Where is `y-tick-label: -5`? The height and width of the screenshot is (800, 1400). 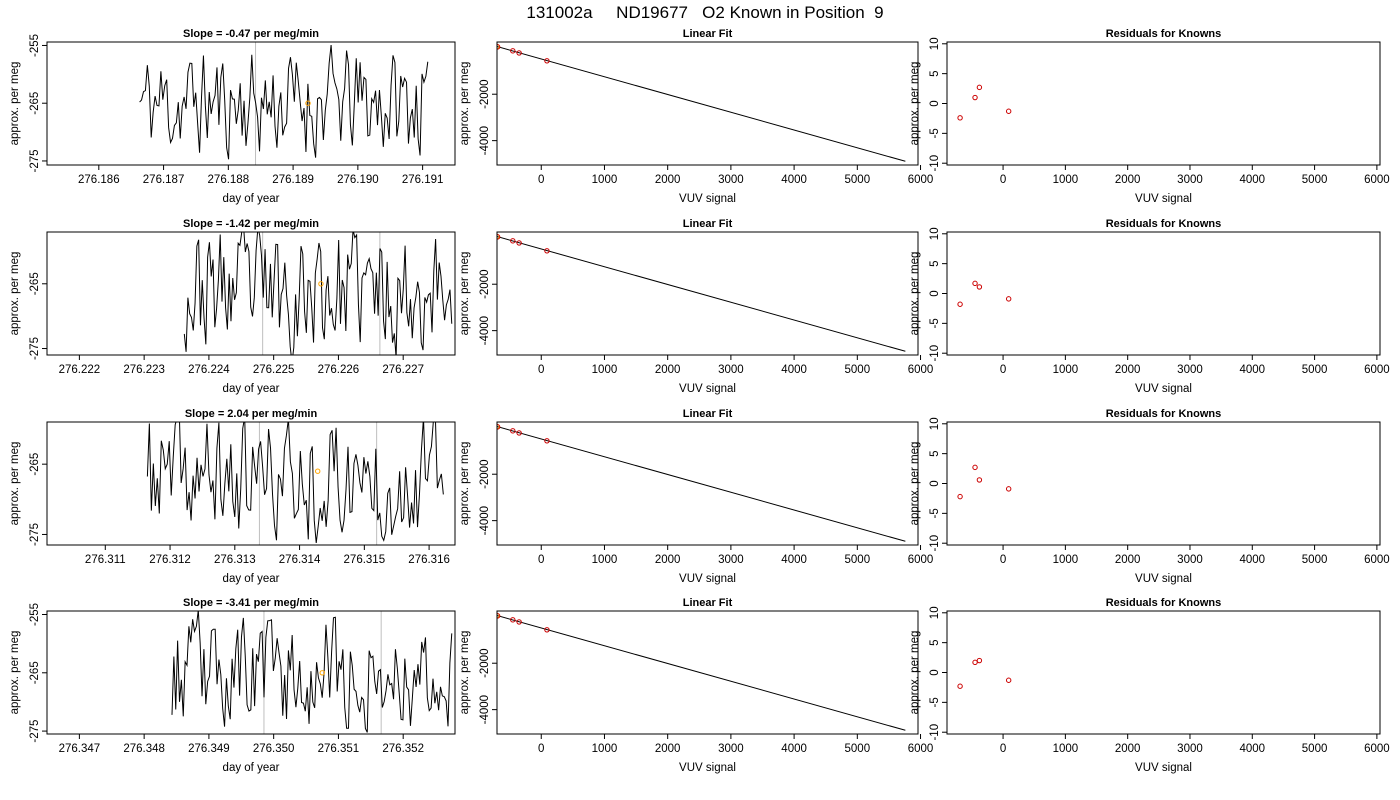 y-tick-label: -5 is located at coordinates (935, 513).